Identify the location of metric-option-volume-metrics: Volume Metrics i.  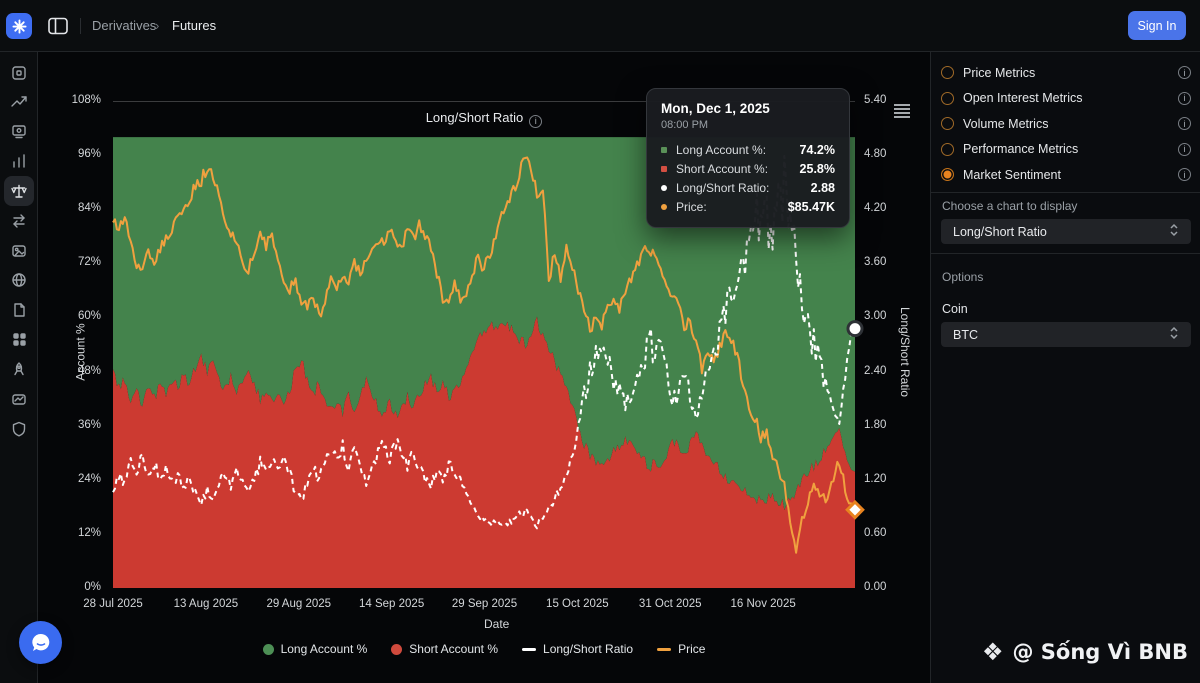
(1065, 123).